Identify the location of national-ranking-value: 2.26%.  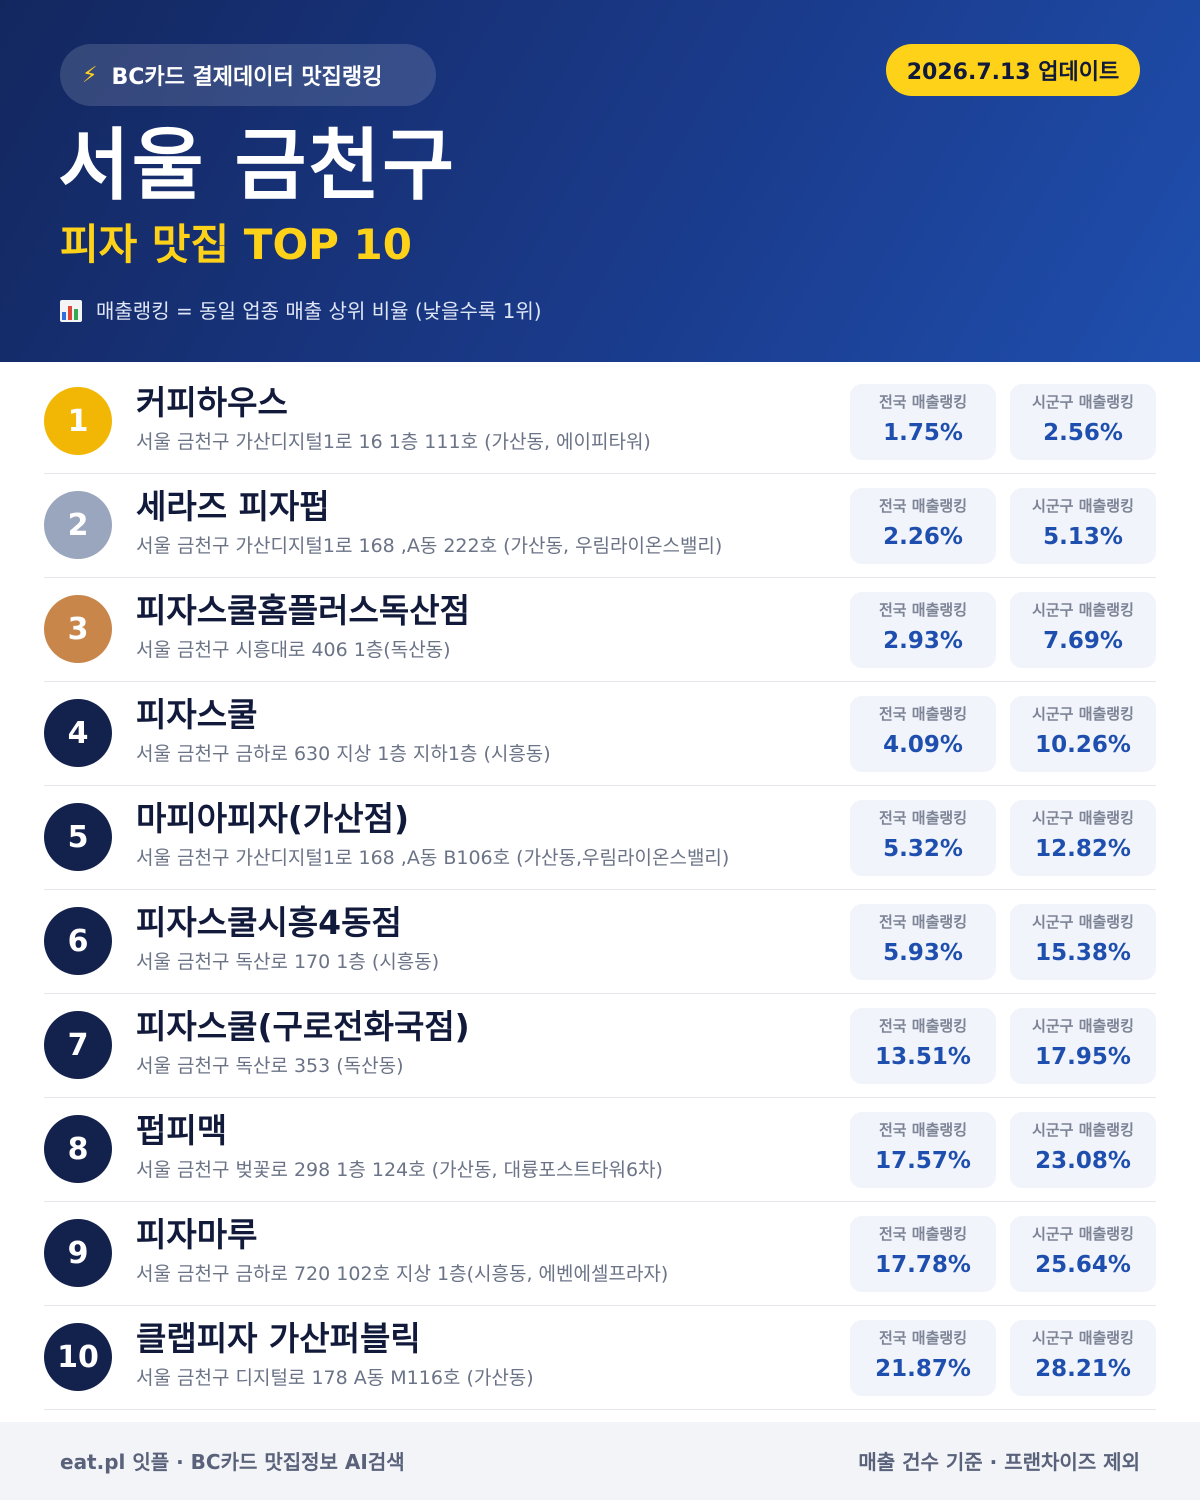
(923, 537).